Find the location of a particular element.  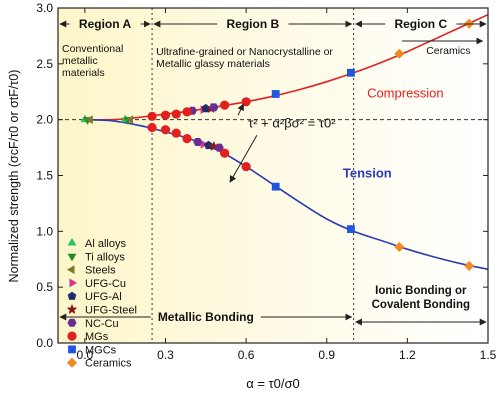

legend-label: Ceramics is located at coordinates (108, 364).